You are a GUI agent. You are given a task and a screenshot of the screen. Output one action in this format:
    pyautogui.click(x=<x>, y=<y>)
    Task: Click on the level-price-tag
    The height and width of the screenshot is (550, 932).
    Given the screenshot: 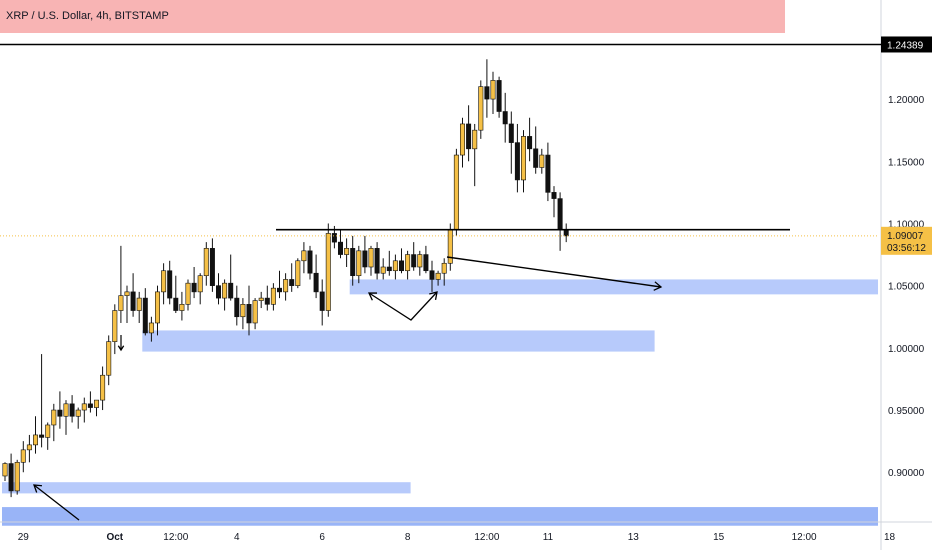 What is the action you would take?
    pyautogui.click(x=906, y=44)
    